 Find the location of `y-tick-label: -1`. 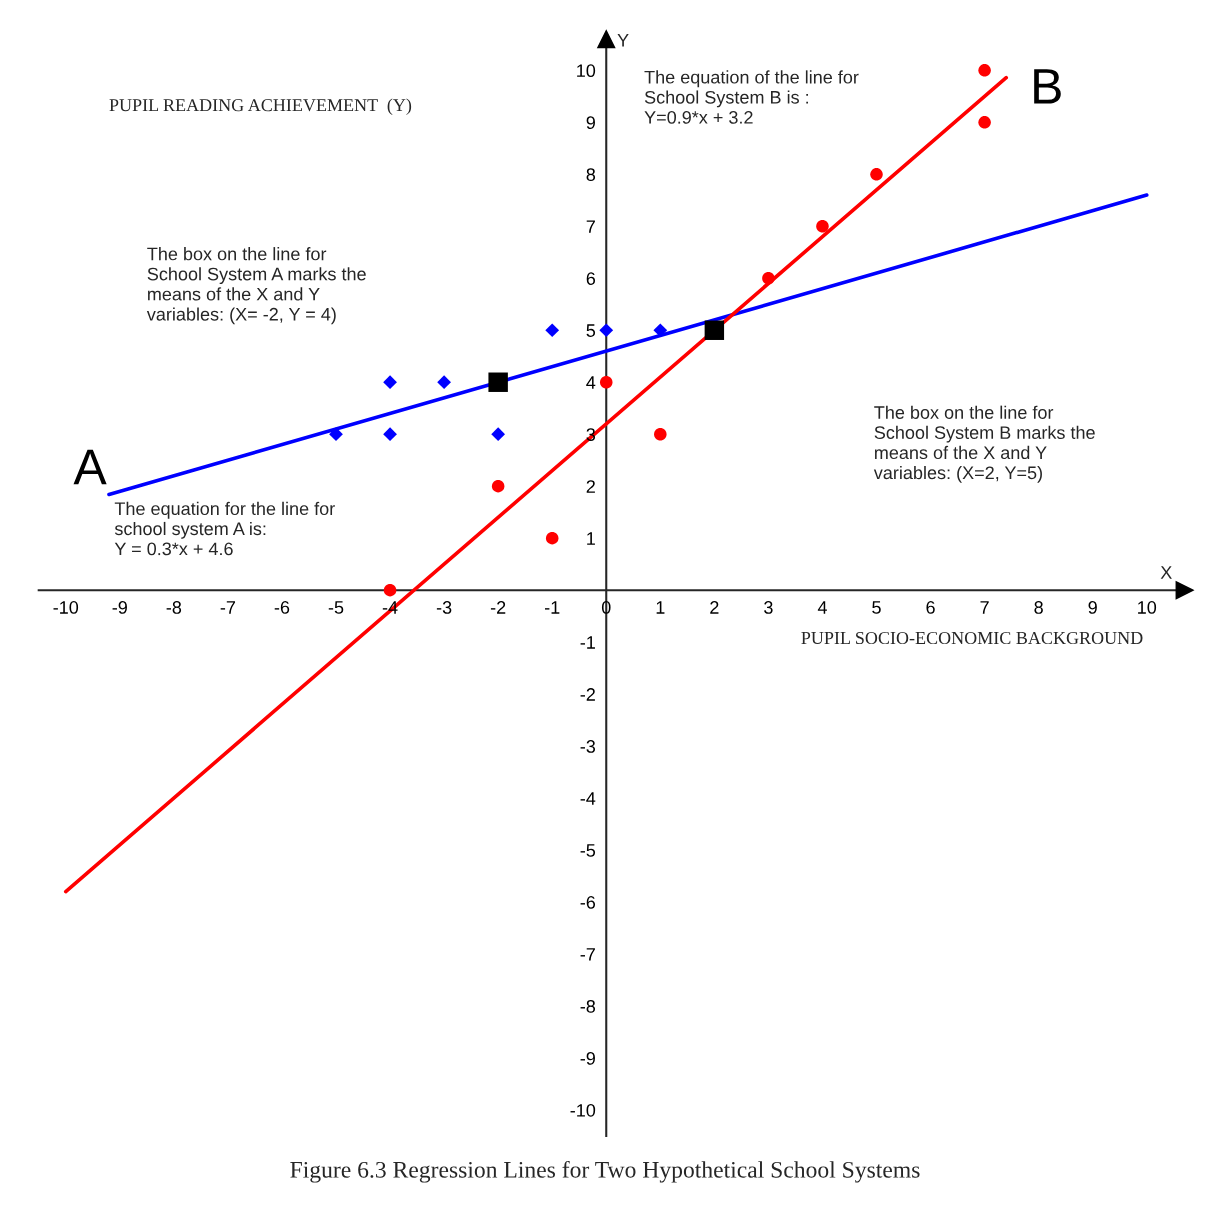

y-tick-label: -1 is located at coordinates (587, 642).